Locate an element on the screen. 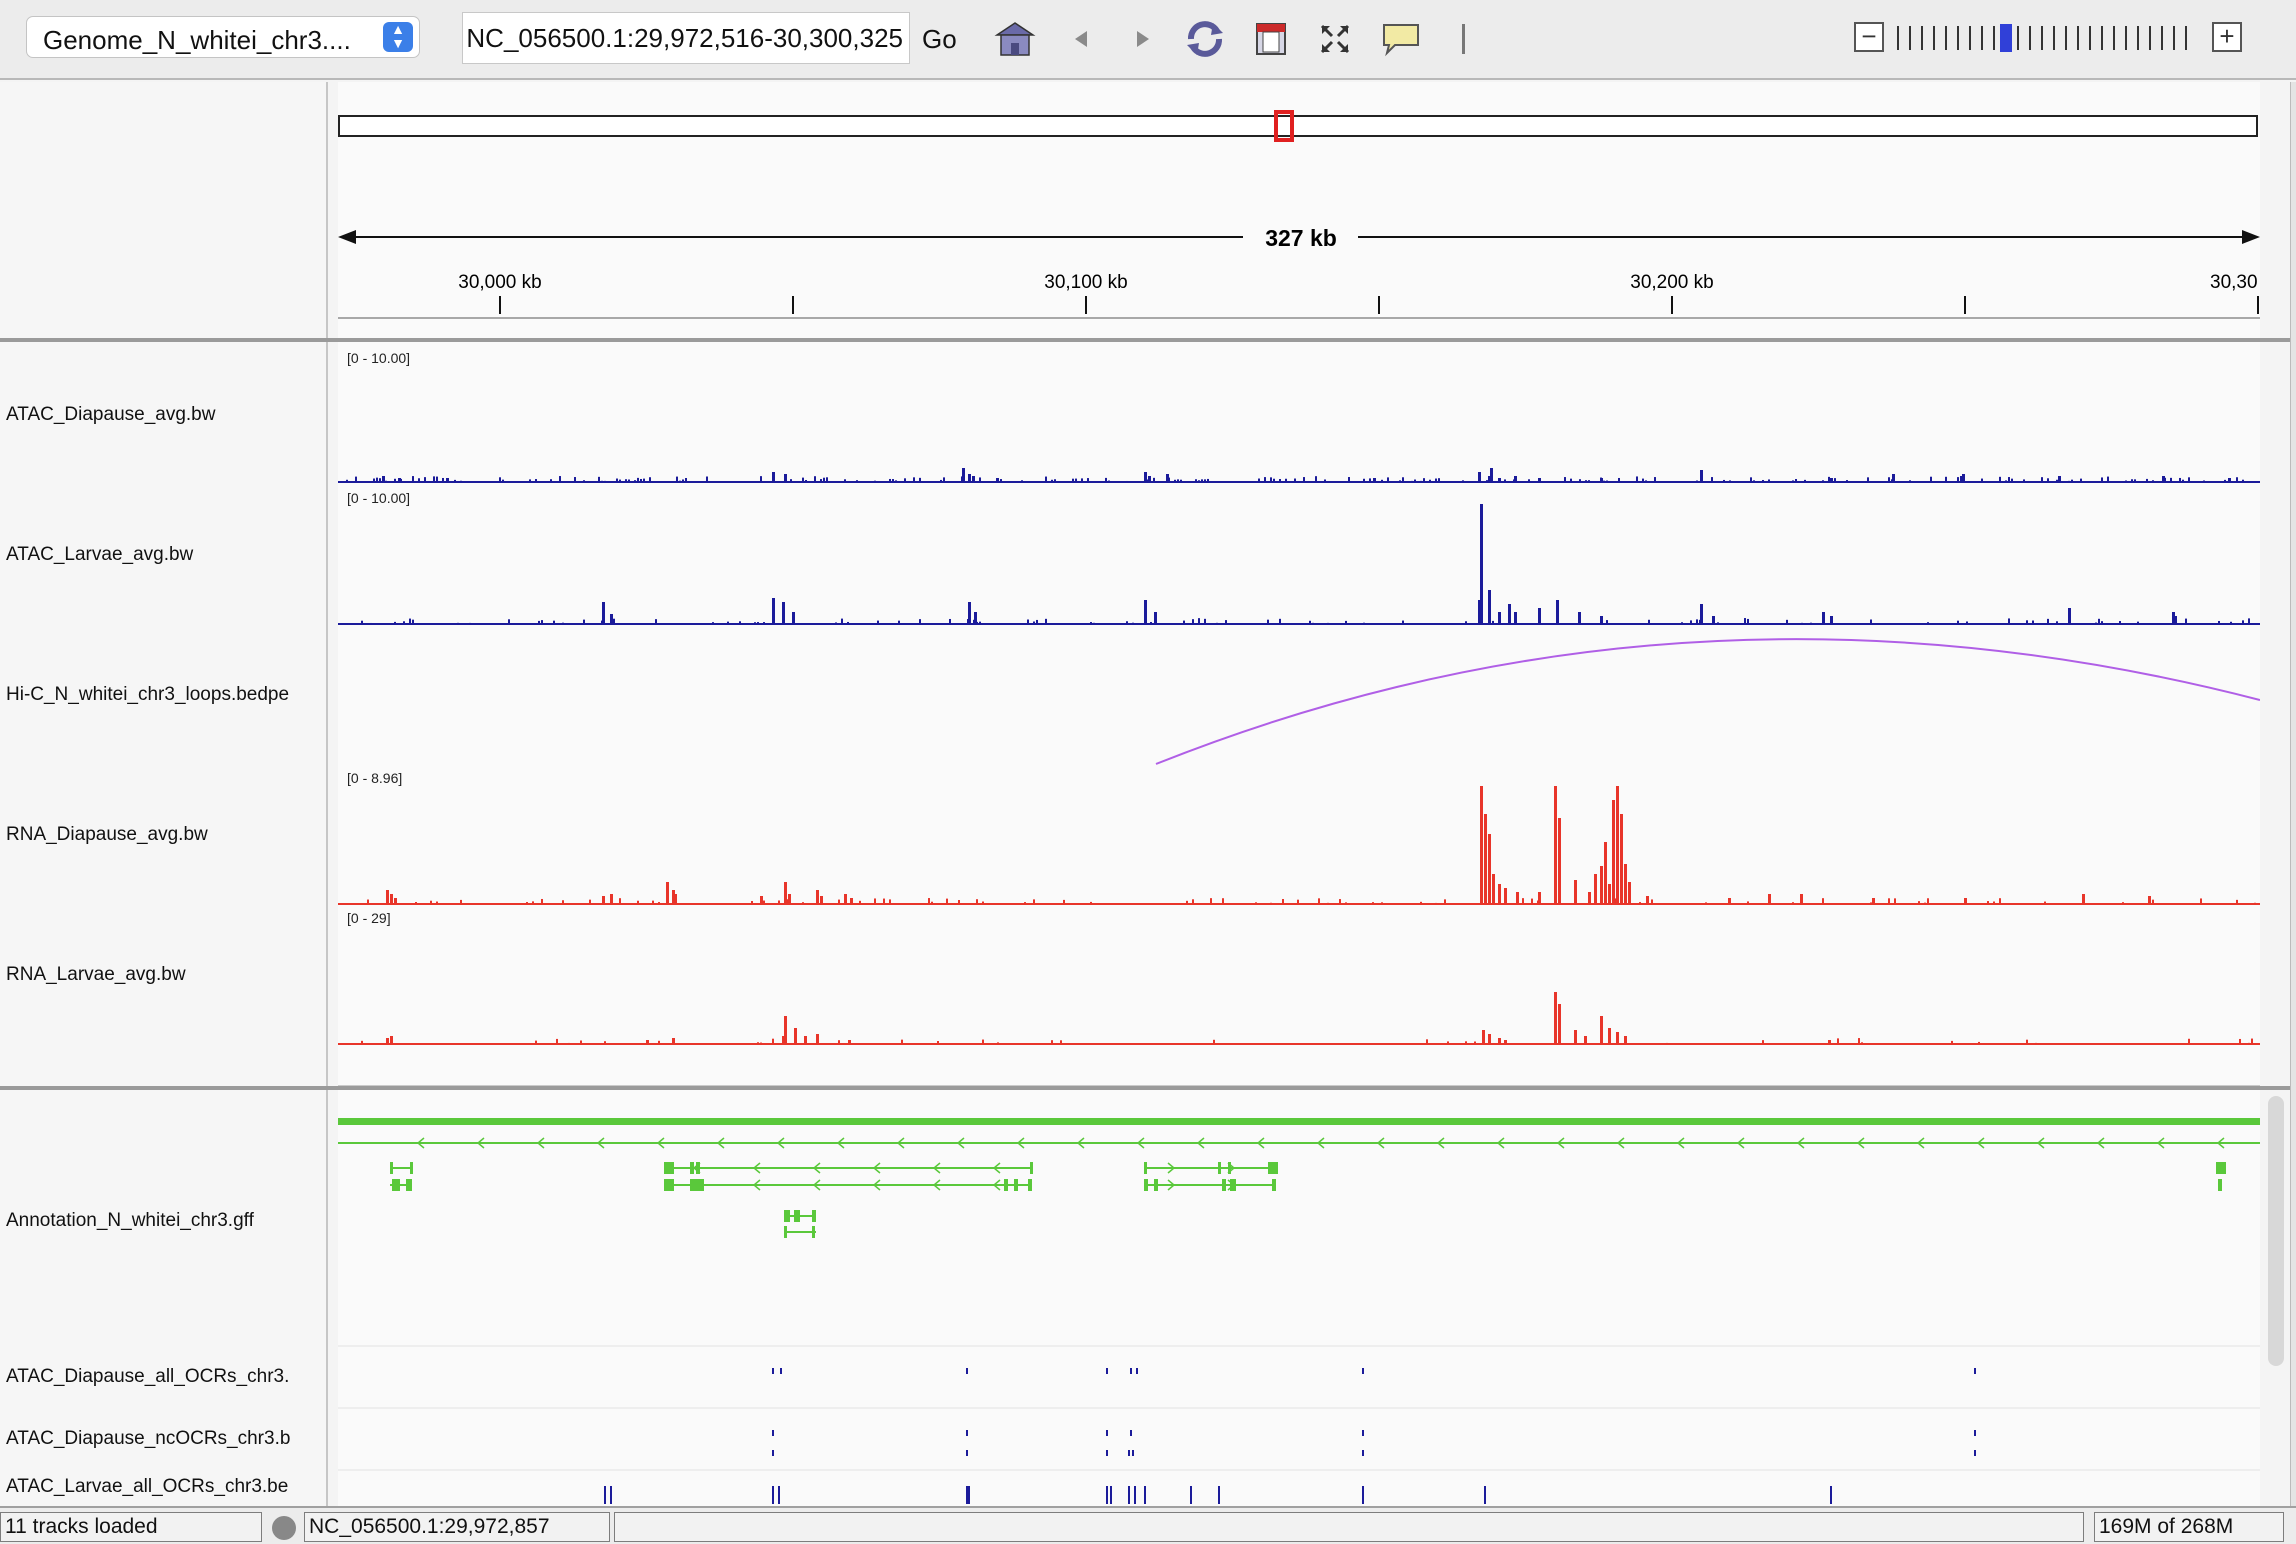  tick-label: 30,200 kb is located at coordinates (1671, 282).